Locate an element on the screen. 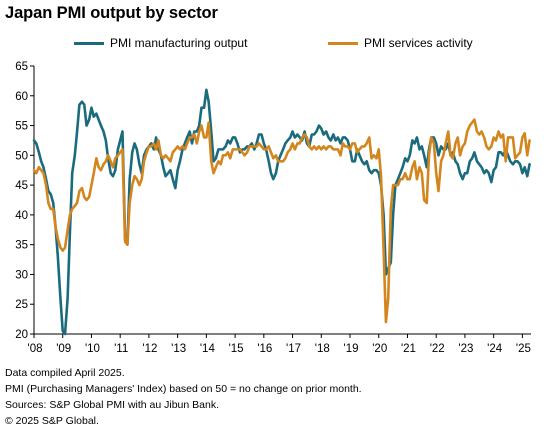  y-tick-label: 30 is located at coordinates (21, 275).